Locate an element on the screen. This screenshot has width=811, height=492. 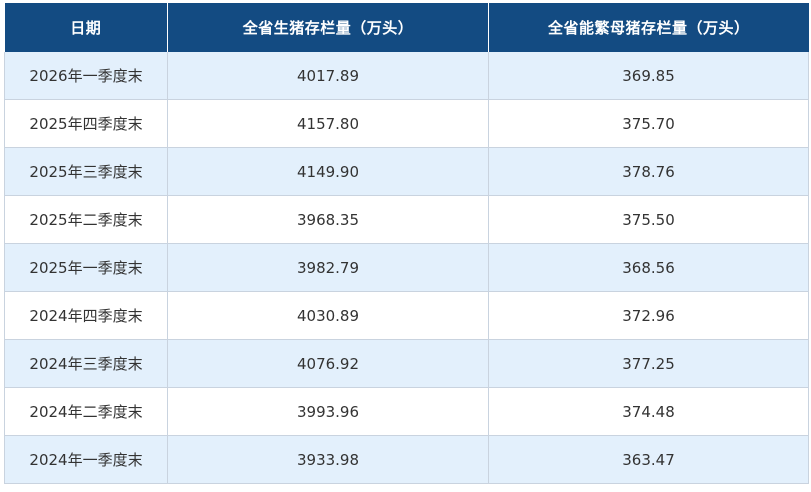
cell-date: 2024年四季度末 is located at coordinates (86, 315).